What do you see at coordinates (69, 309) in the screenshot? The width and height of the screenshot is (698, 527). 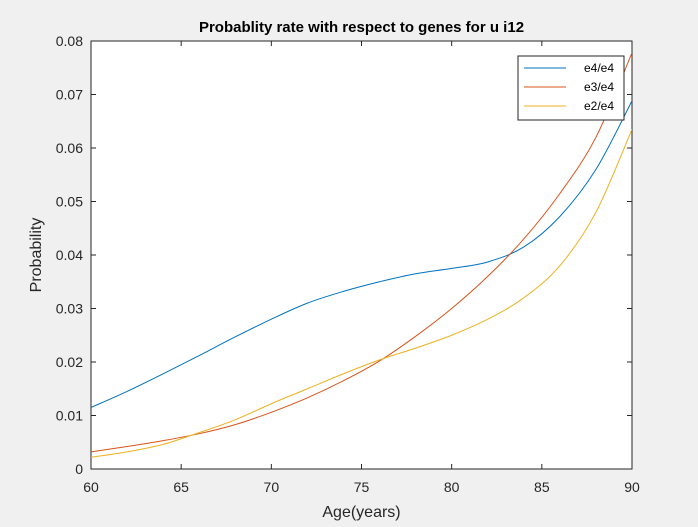 I see `y-tick-label: 0.03` at bounding box center [69, 309].